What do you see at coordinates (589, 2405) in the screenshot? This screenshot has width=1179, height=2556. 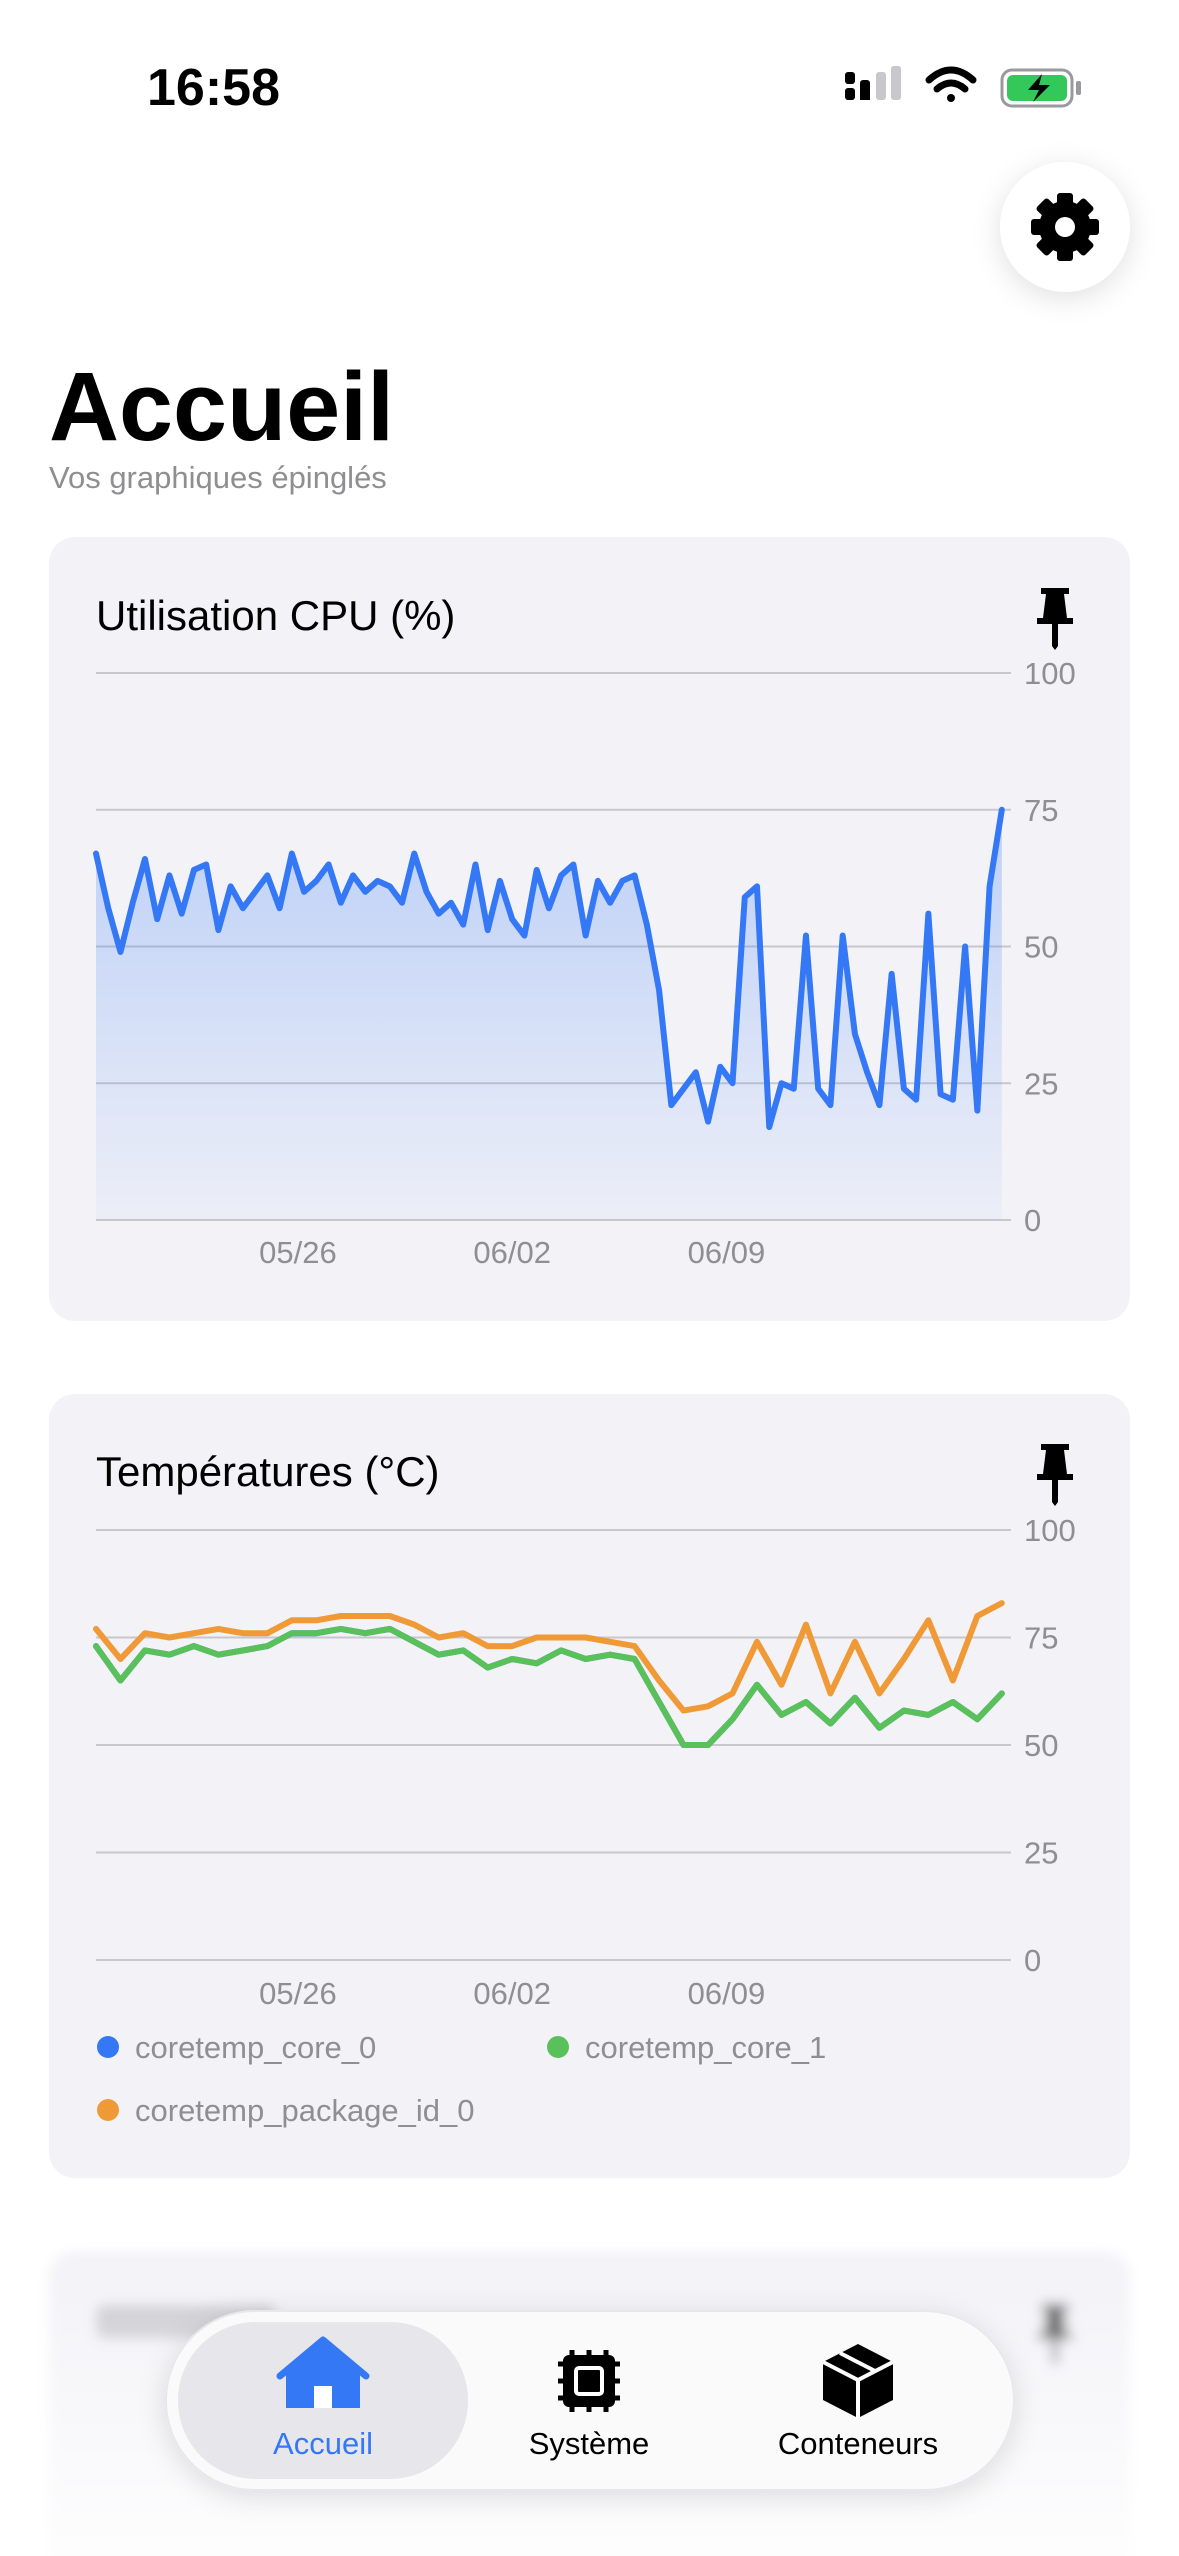 I see `tab-system: Système` at bounding box center [589, 2405].